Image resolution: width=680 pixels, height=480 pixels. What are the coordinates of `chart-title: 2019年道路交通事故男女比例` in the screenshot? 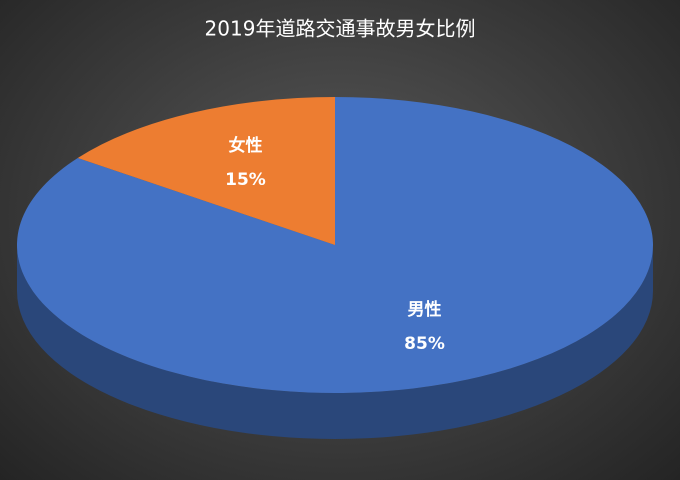 It's located at (340, 29).